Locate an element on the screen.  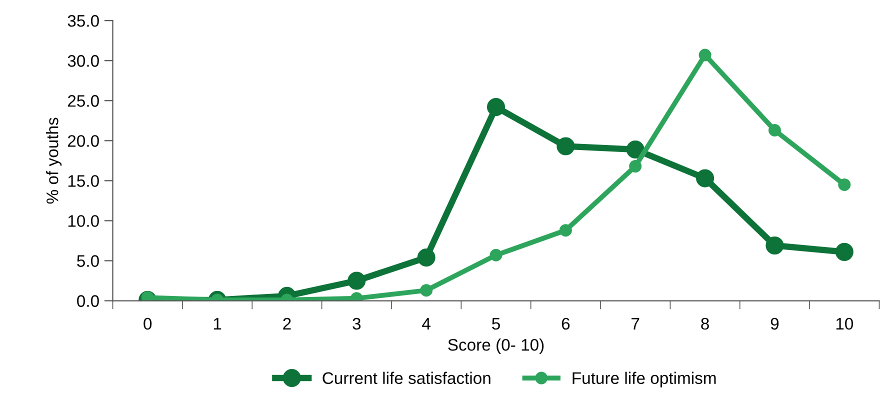
x-tick-label: 2 is located at coordinates (287, 324).